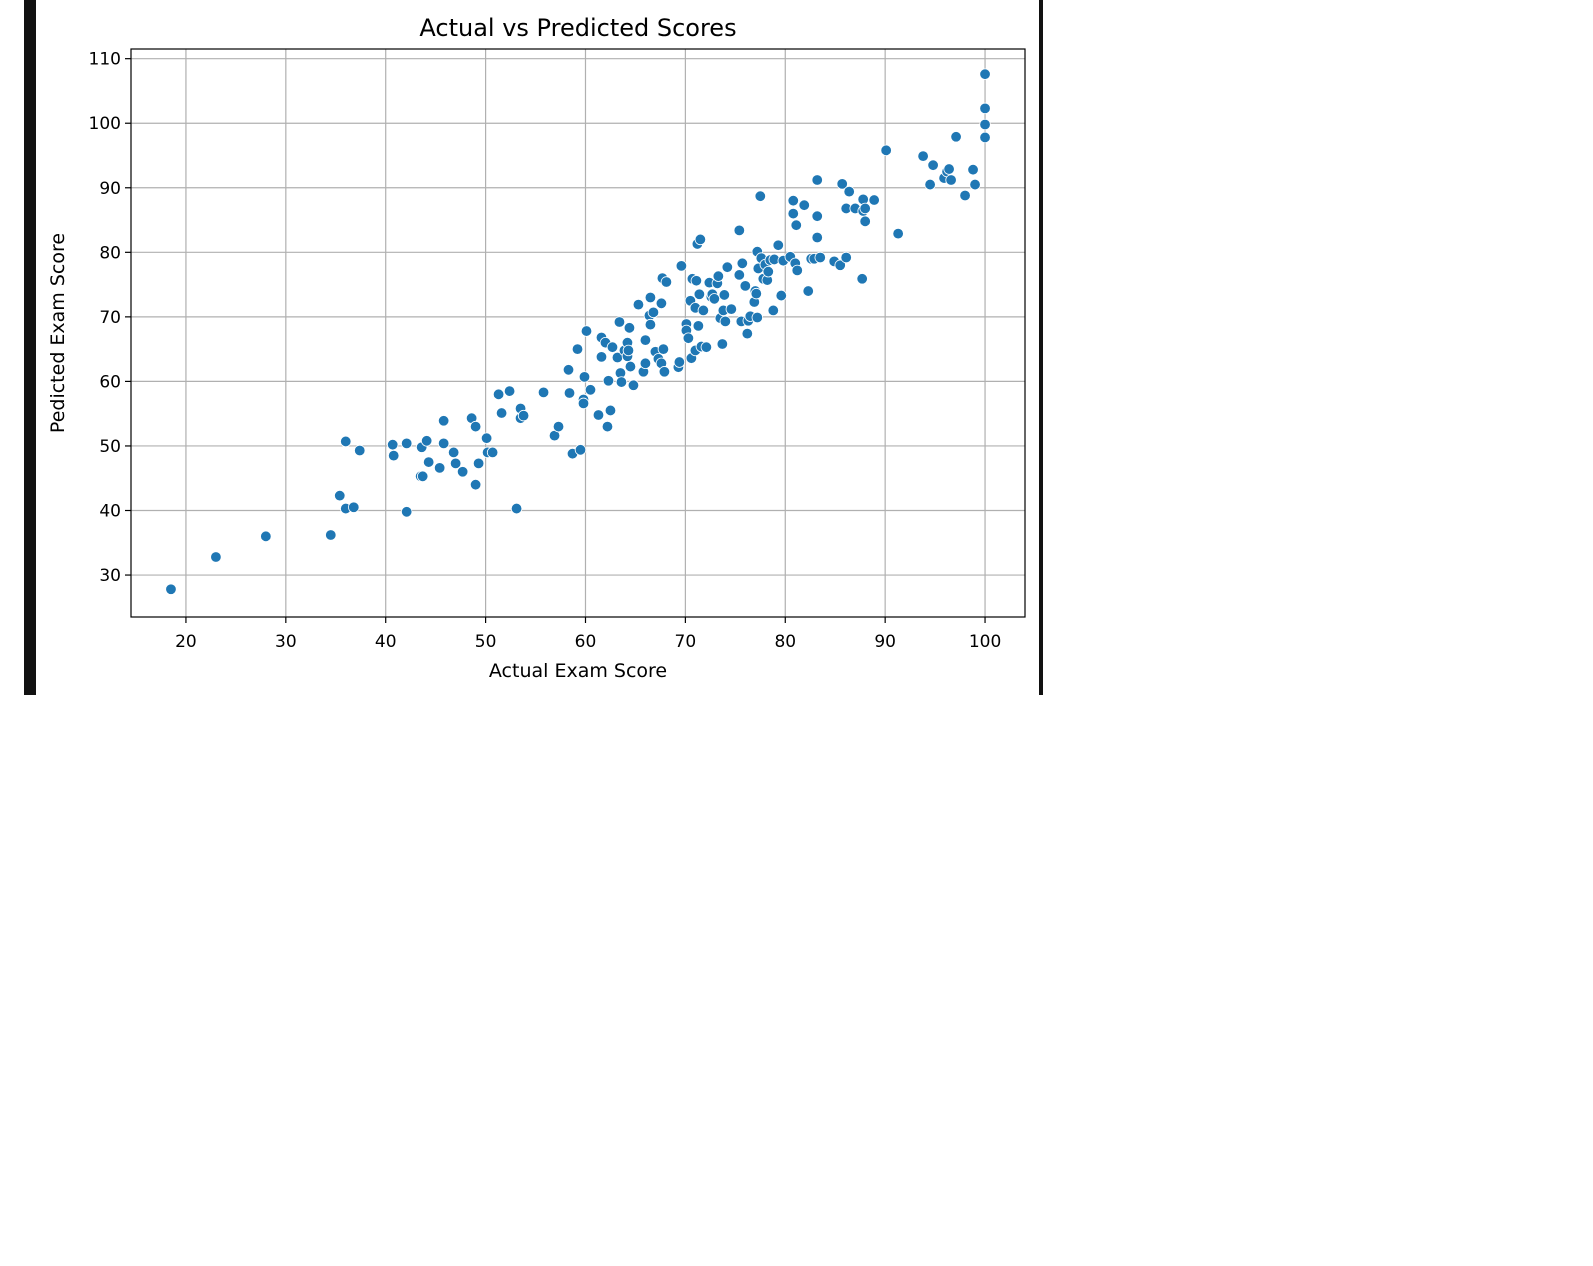 This screenshot has height=1266, width=1593. I want to click on y-tick-label: 30, so click(110, 576).